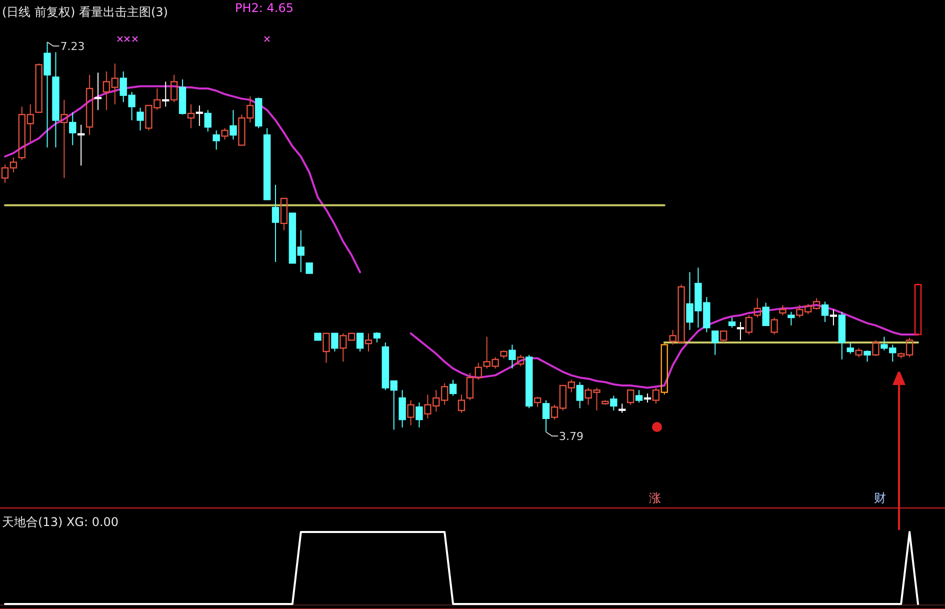  What do you see at coordinates (60, 522) in the screenshot?
I see `chart-title: 天地合(13) XG: 0.00` at bounding box center [60, 522].